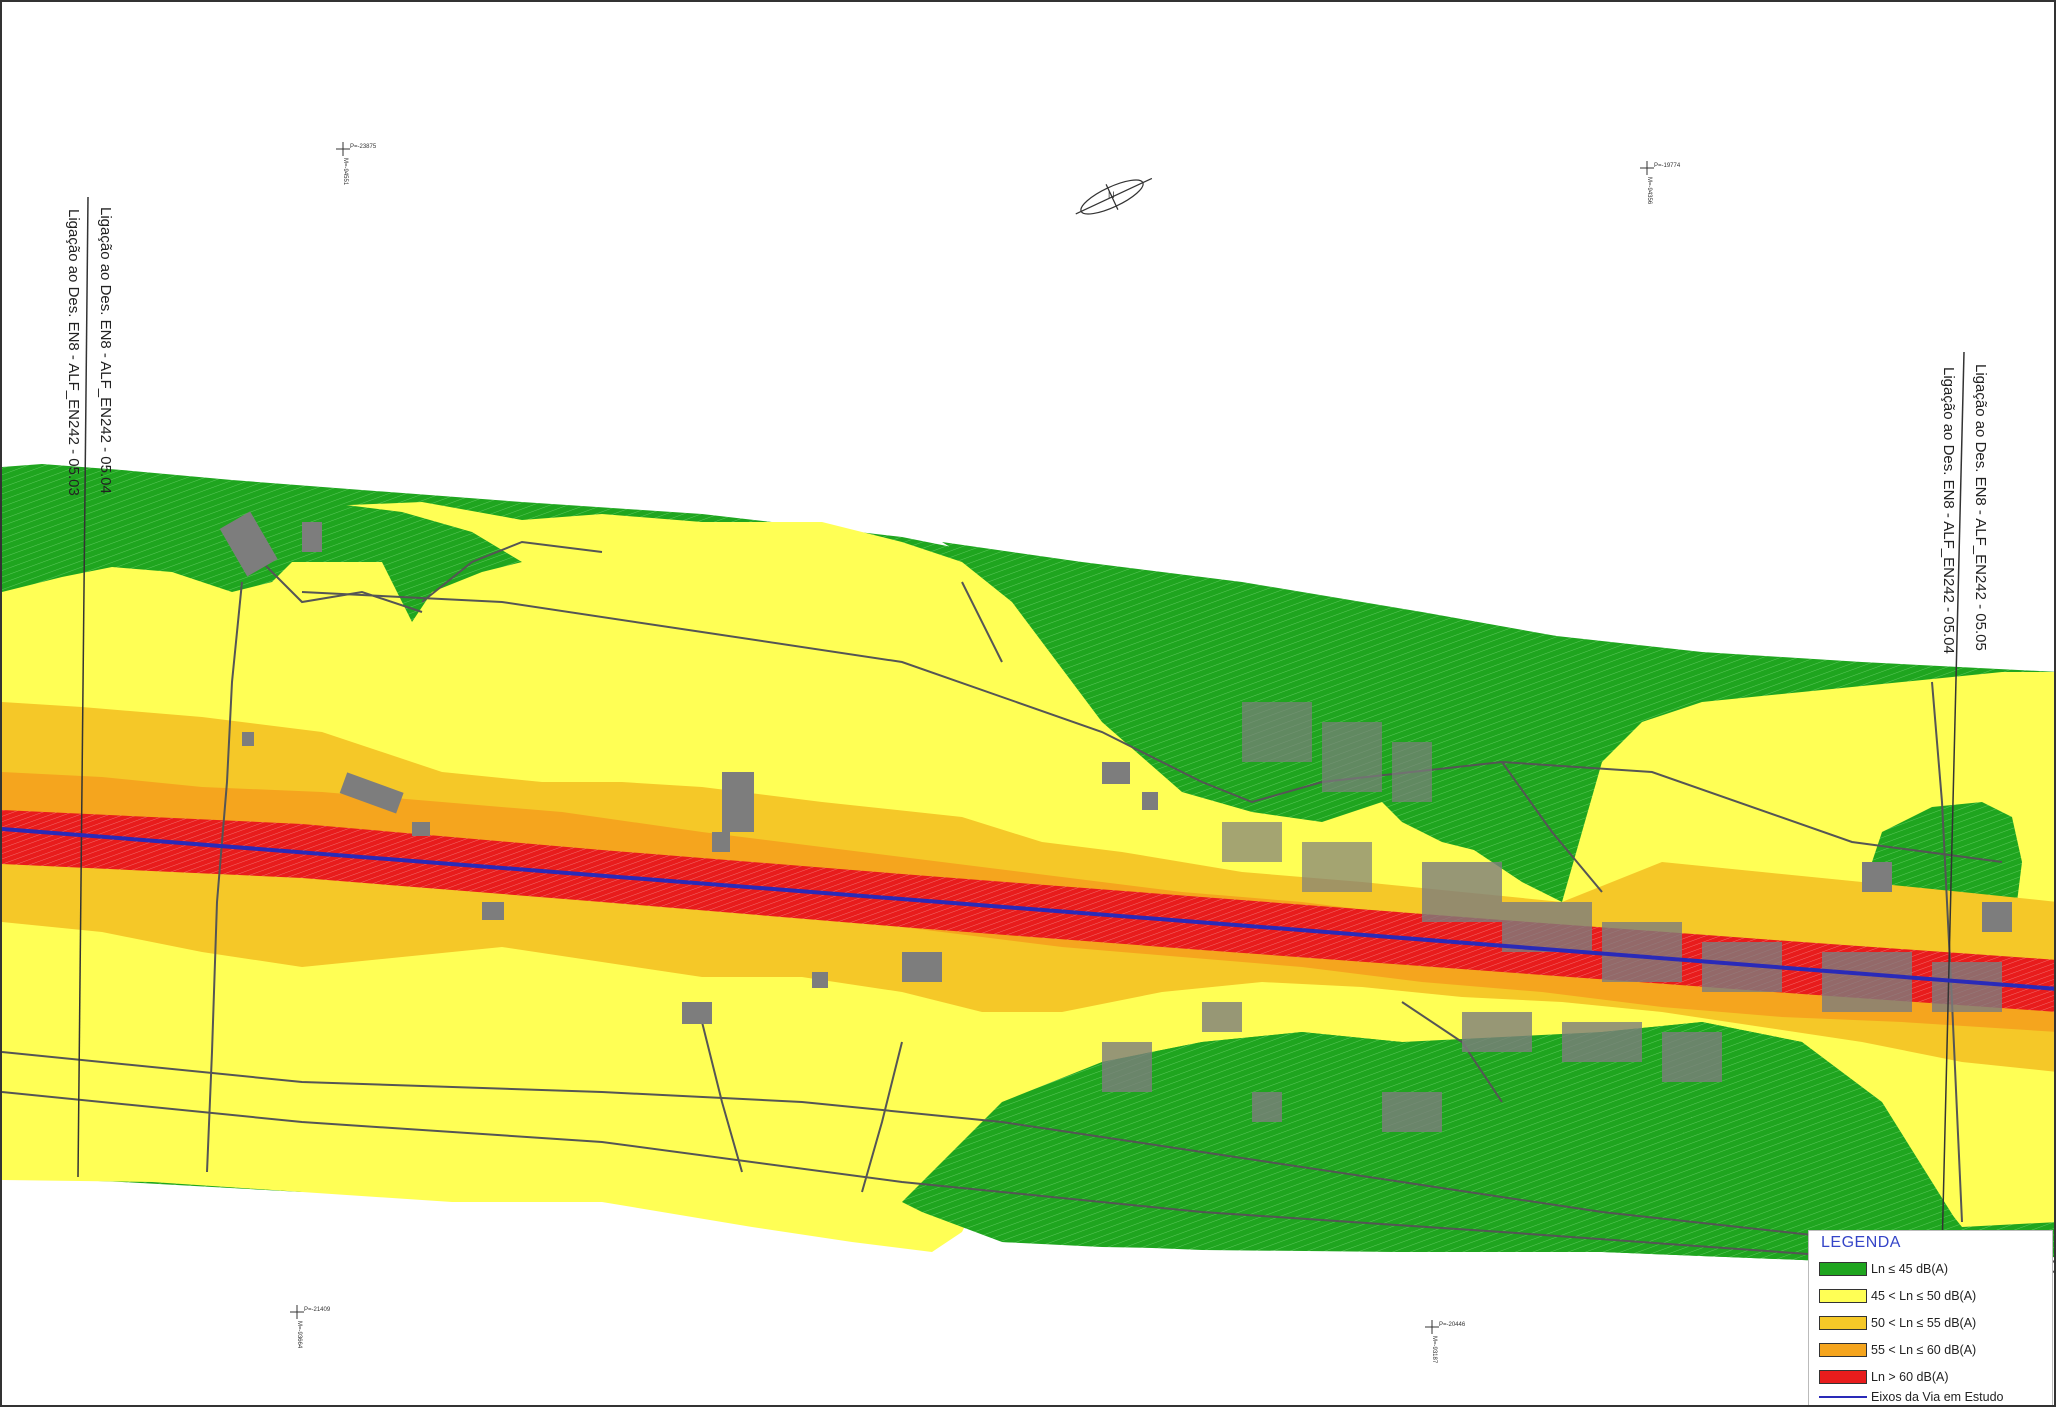 The width and height of the screenshot is (2056, 1407). Describe the element at coordinates (1861, 1242) in the screenshot. I see `legend-title: LEGENDA` at that location.